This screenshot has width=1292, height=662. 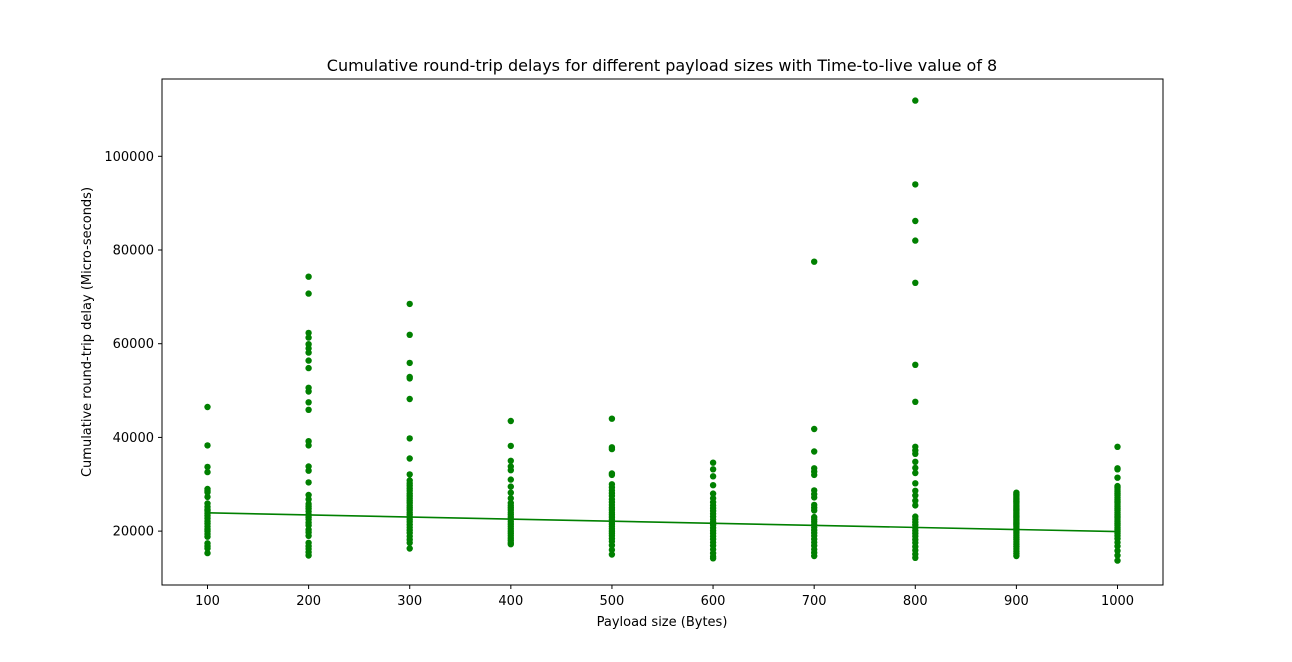 I want to click on x-tick-label-400: 400, so click(x=510, y=601).